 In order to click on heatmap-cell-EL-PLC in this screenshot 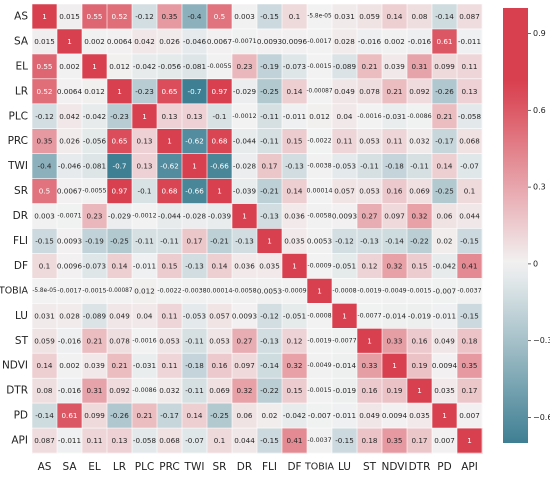, I will do `click(145, 66)`.